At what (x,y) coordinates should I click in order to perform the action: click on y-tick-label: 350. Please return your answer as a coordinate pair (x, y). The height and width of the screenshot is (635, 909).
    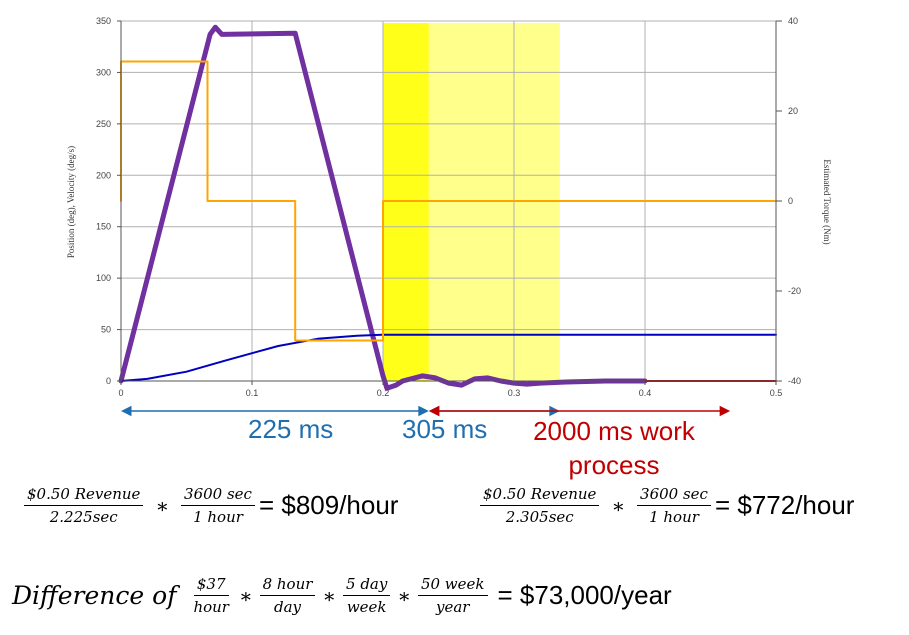
    Looking at the image, I should click on (103, 21).